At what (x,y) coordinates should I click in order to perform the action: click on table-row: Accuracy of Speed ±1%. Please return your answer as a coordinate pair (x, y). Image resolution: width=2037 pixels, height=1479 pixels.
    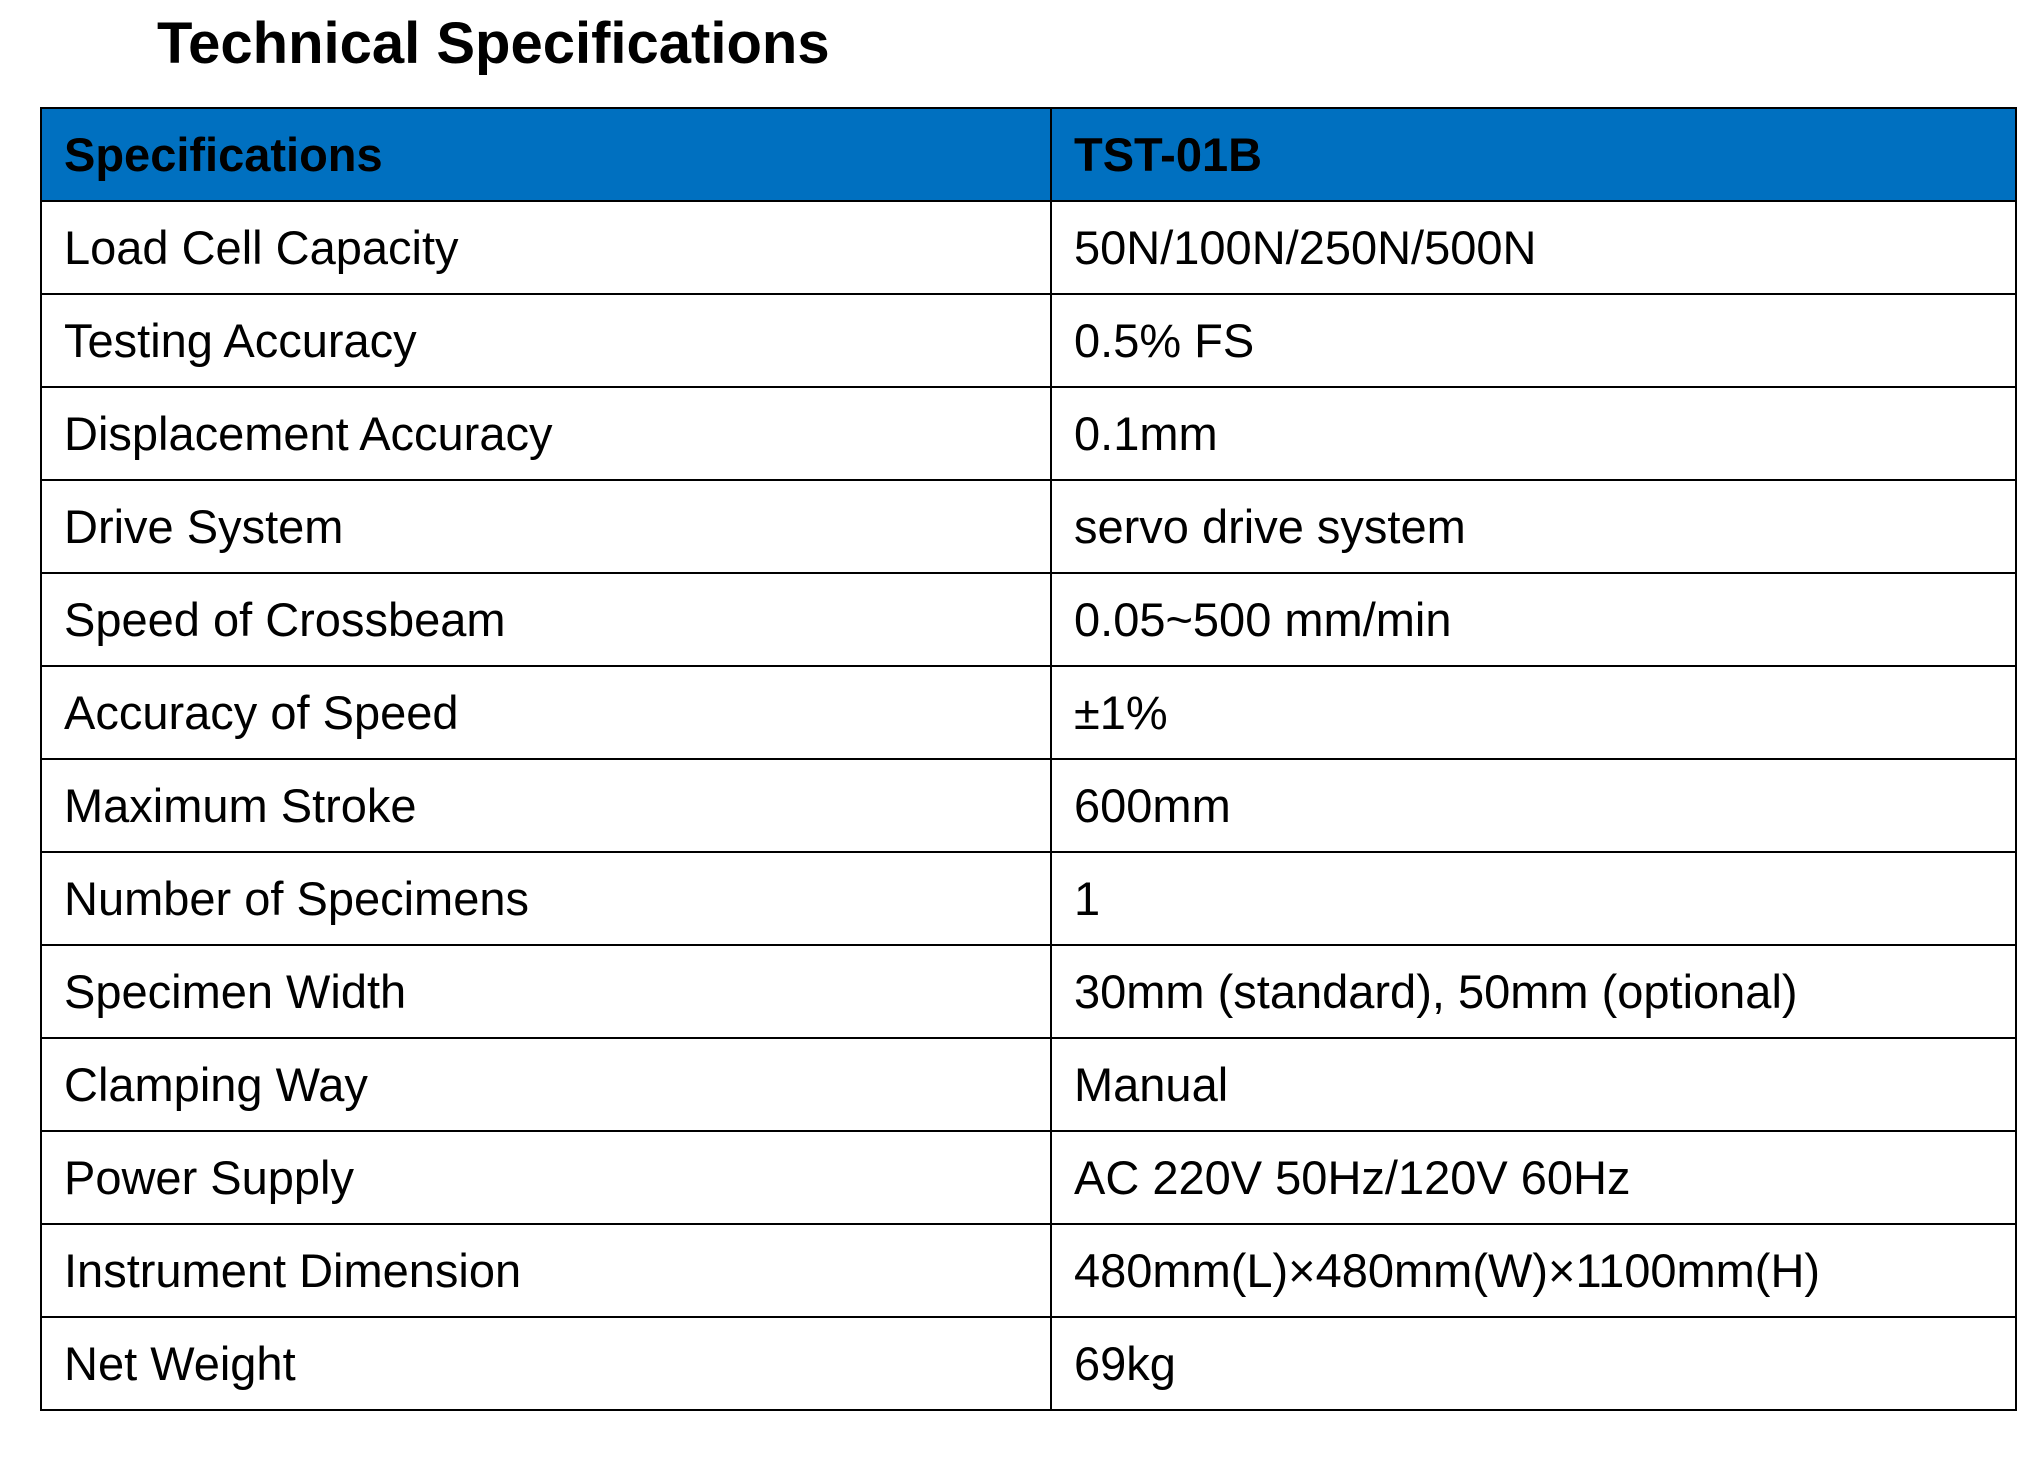
    Looking at the image, I should click on (1028, 712).